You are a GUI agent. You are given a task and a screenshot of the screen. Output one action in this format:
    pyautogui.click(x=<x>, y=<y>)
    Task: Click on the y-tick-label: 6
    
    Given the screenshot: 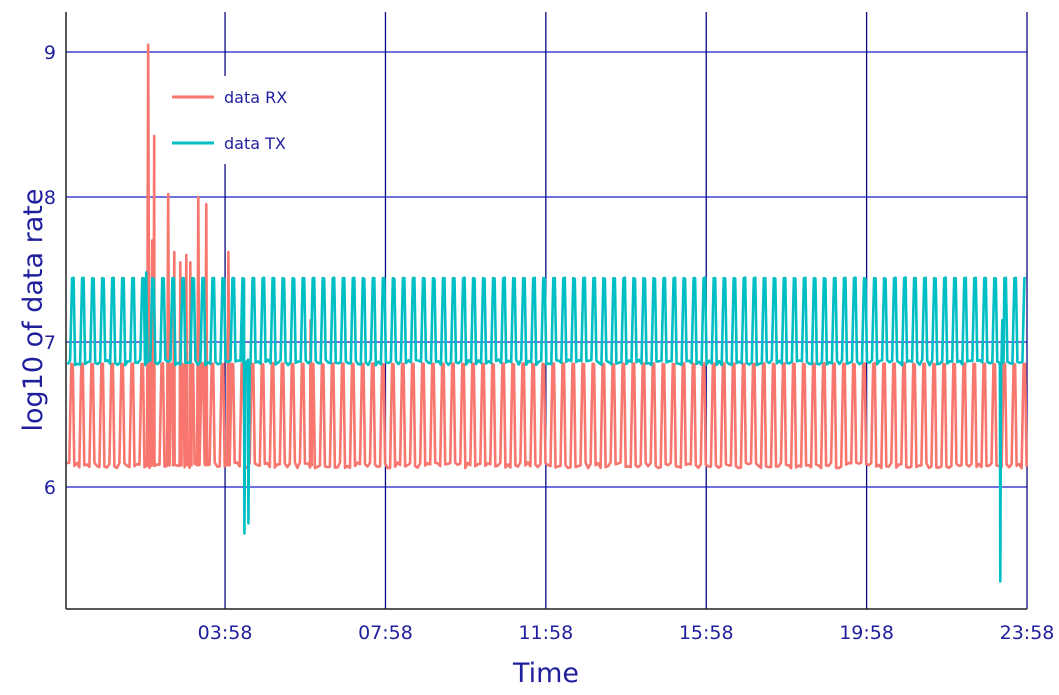 What is the action you would take?
    pyautogui.click(x=50, y=488)
    